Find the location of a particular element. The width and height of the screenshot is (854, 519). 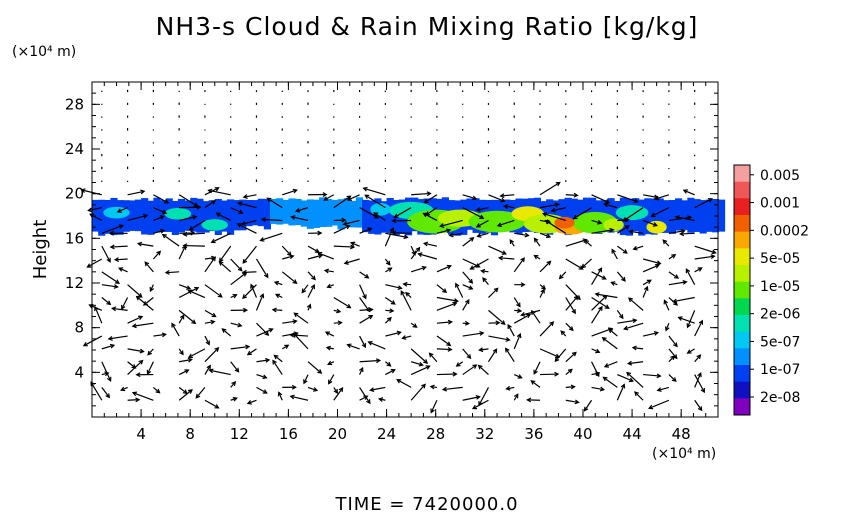

y-tick-label: 24 is located at coordinates (74, 149).